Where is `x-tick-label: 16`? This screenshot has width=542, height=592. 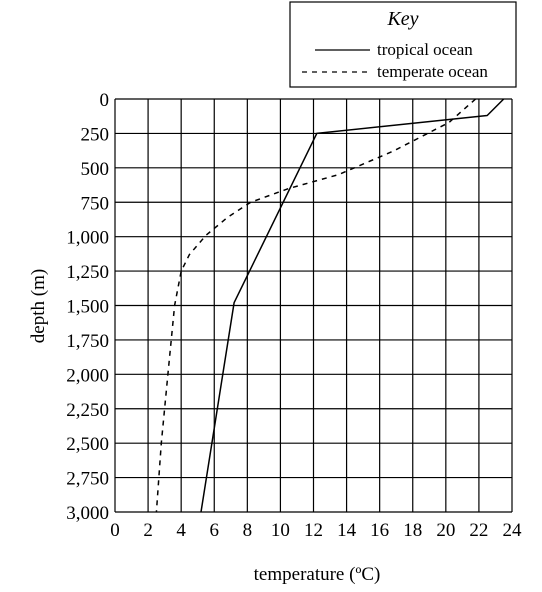 x-tick-label: 16 is located at coordinates (379, 530).